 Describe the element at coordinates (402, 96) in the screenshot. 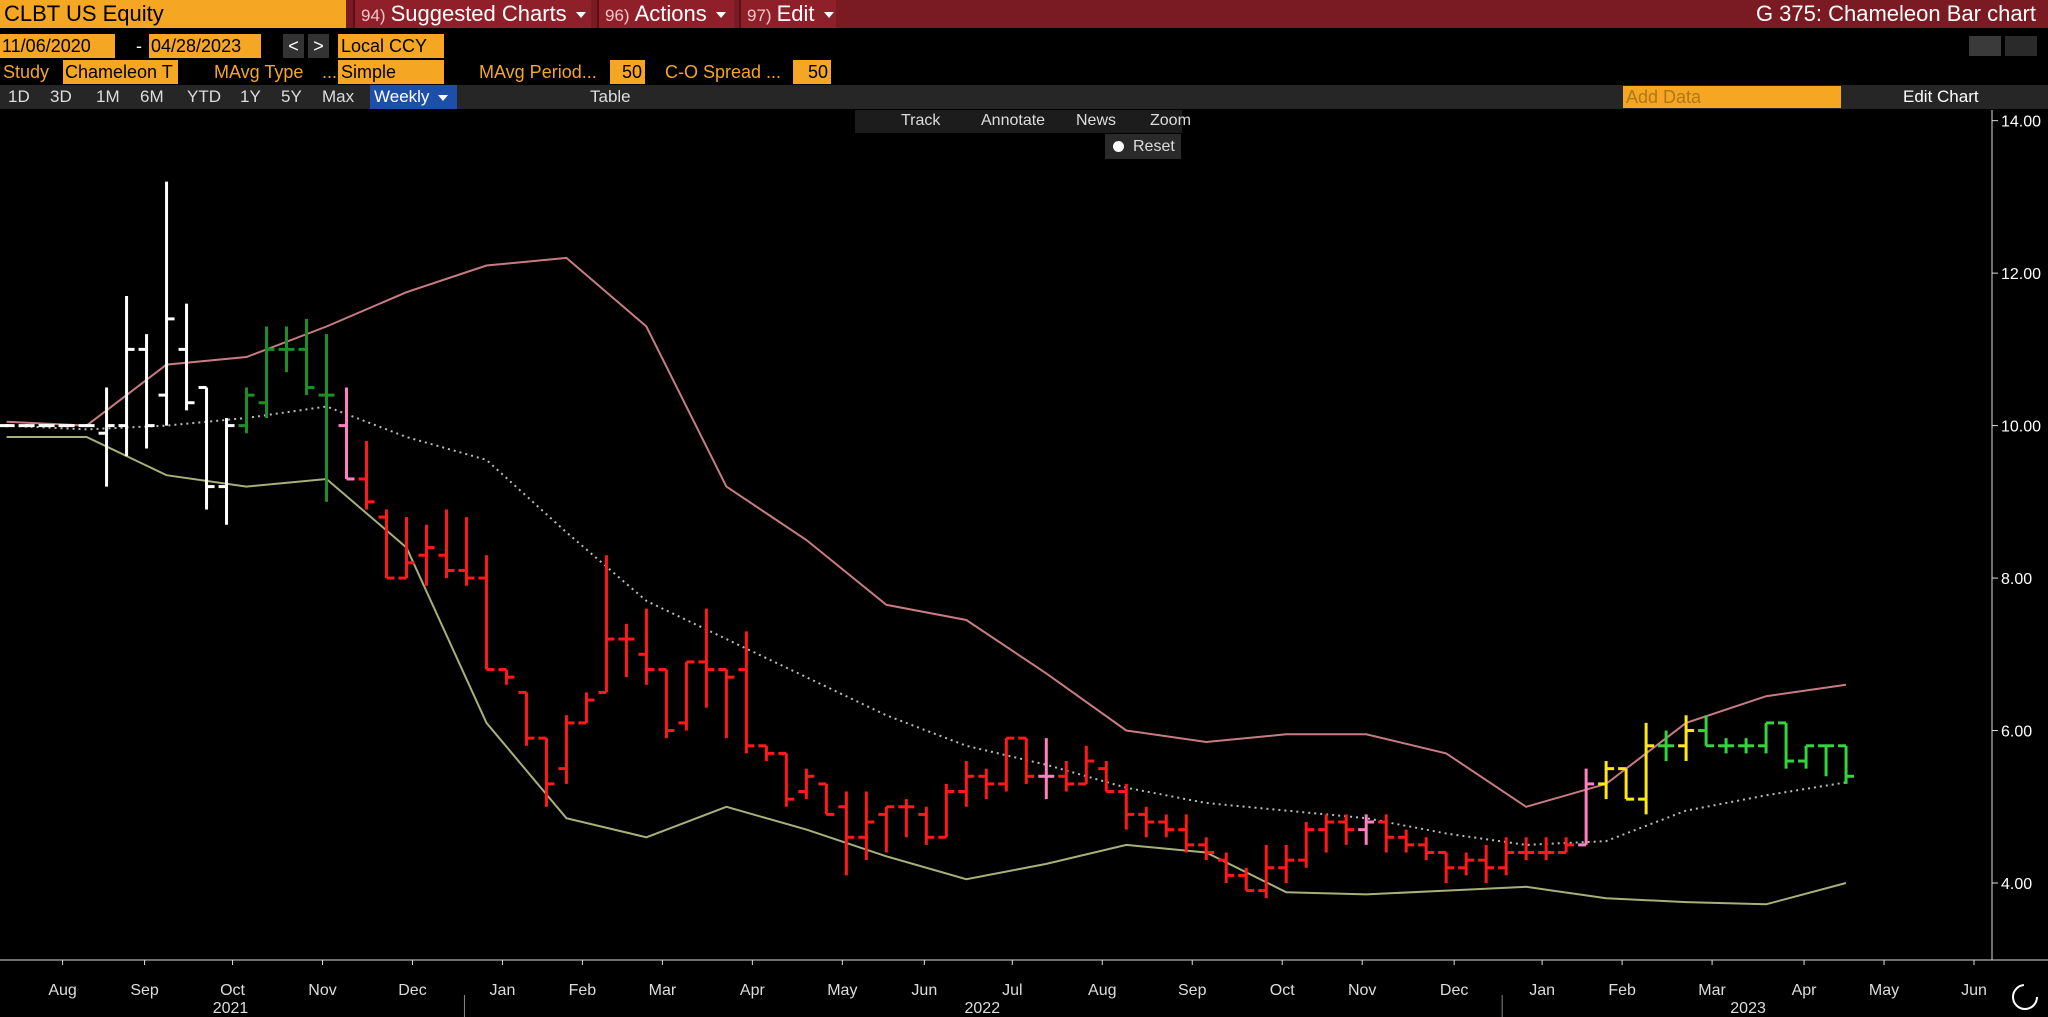

I see `frequency-label: Weekly` at that location.